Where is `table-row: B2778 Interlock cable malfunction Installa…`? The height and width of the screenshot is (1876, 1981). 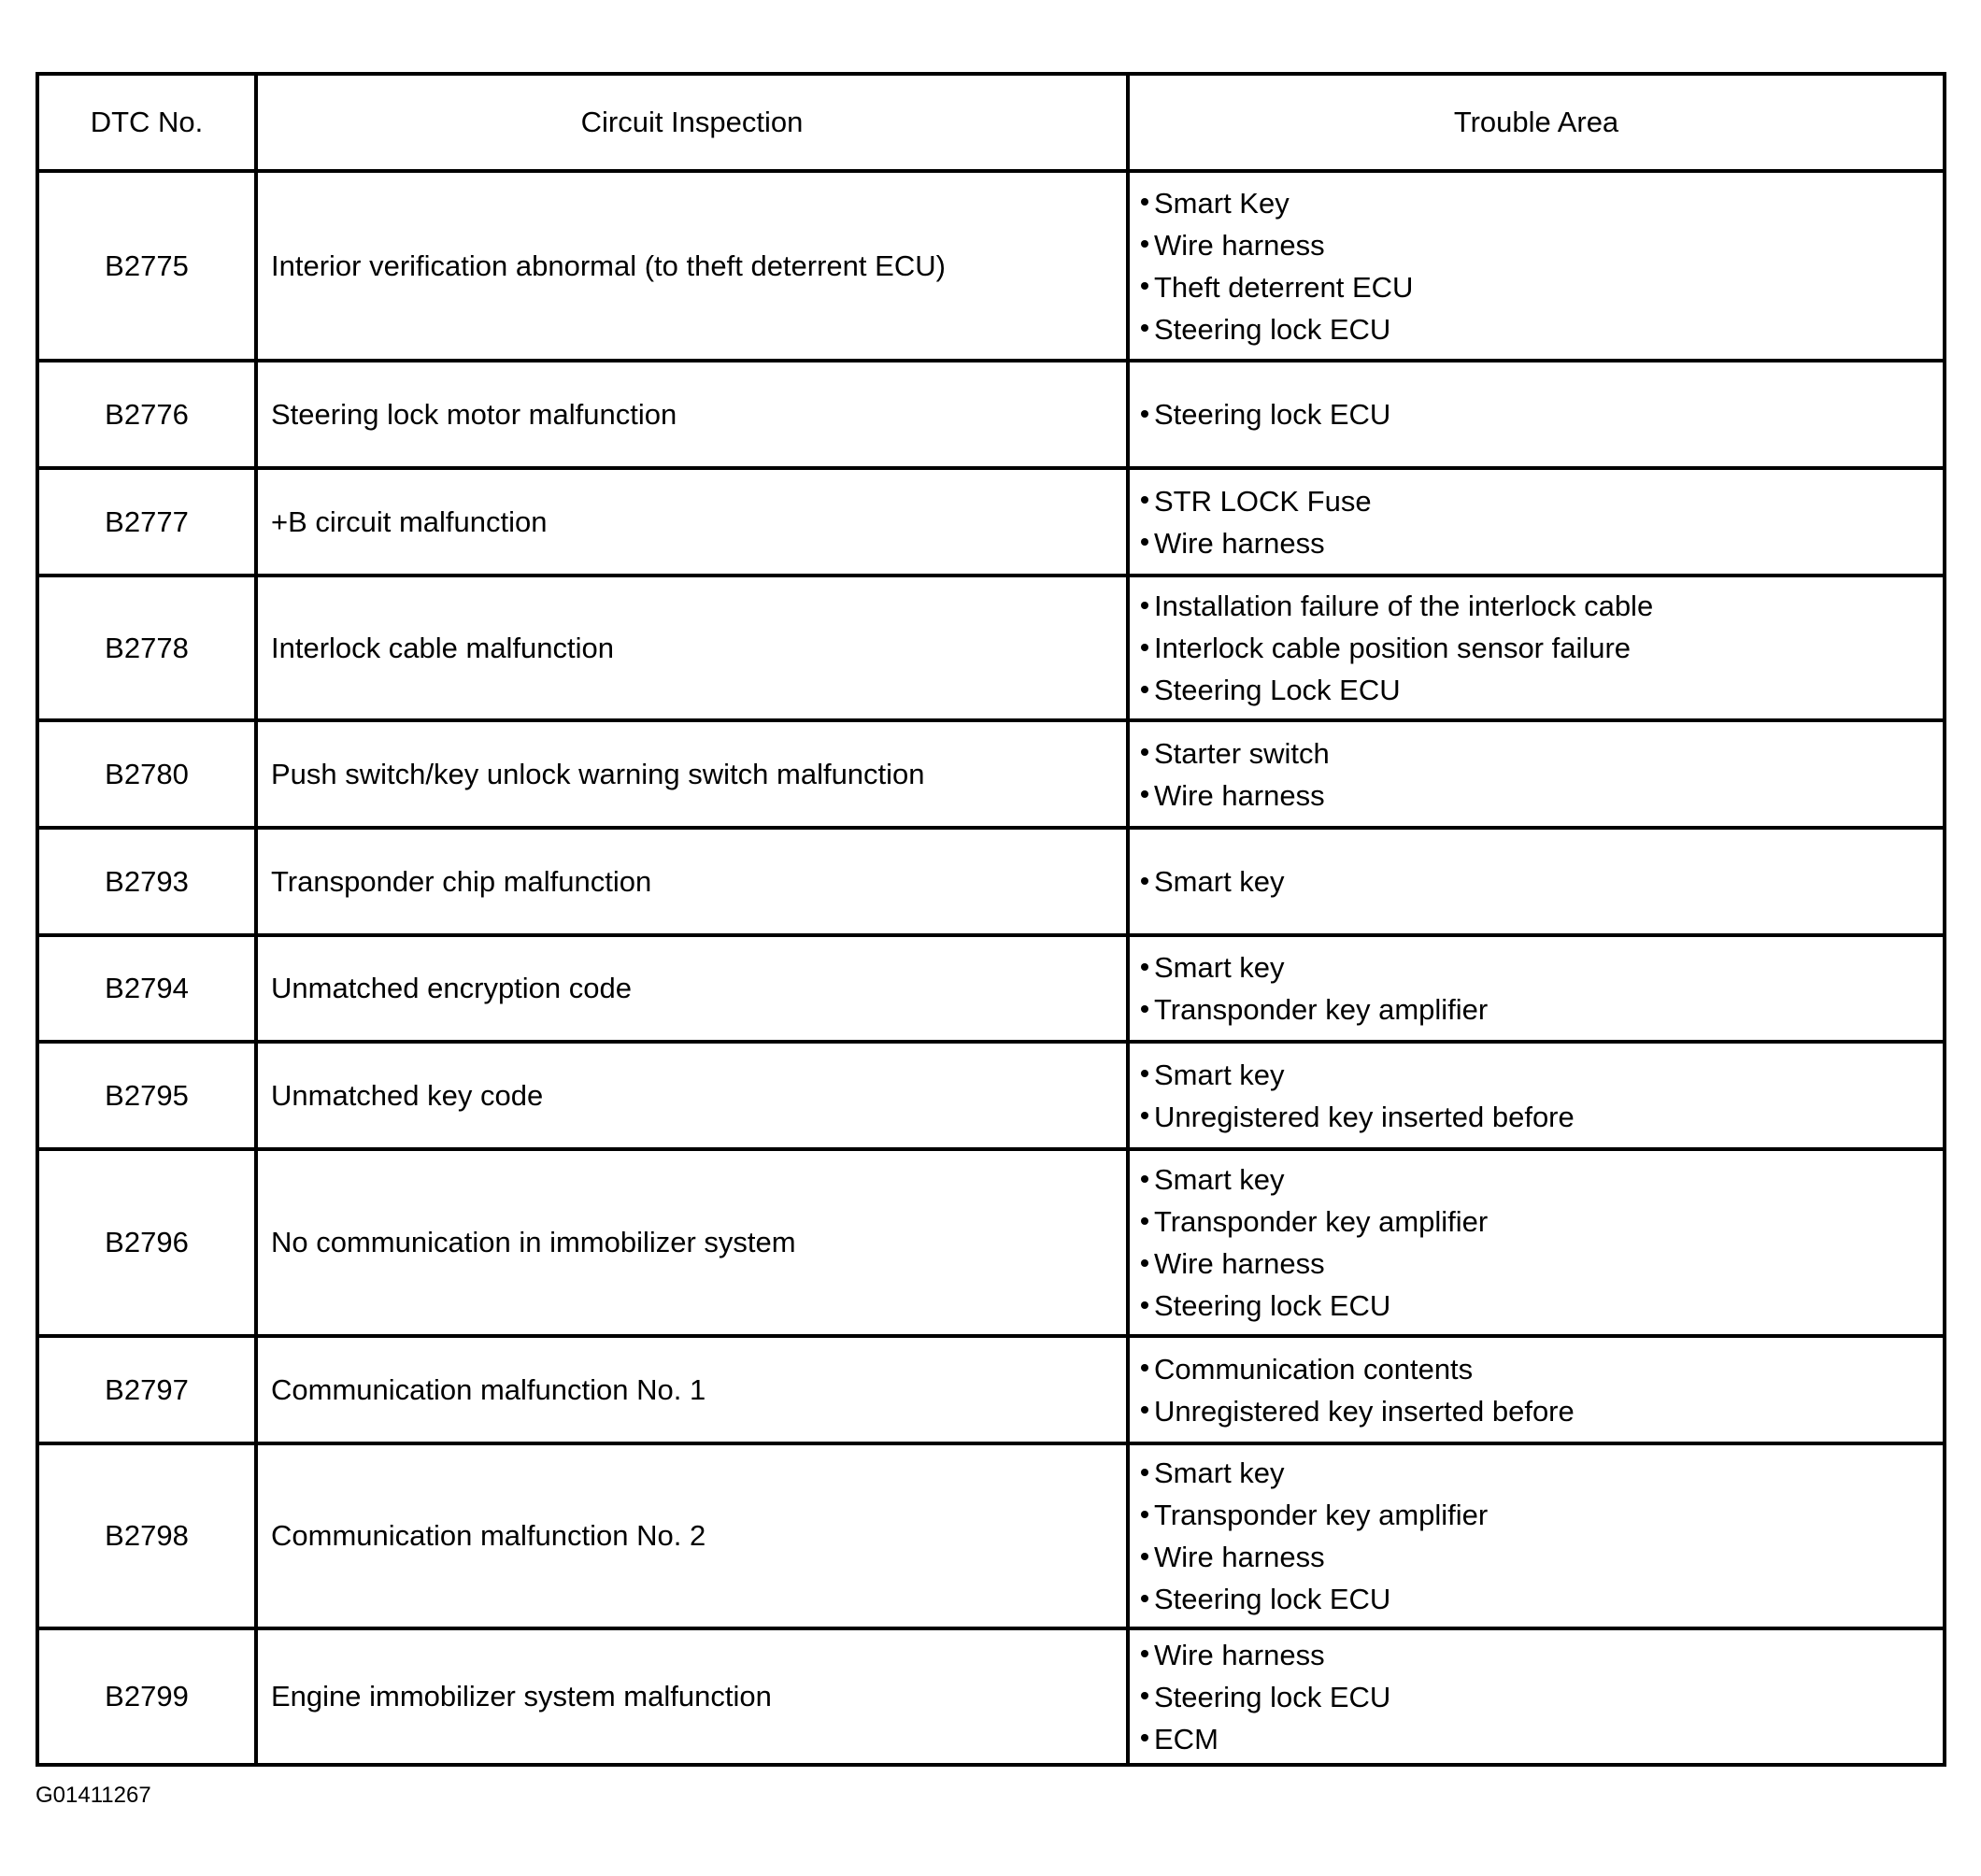
table-row: B2778 Interlock cable malfunction Installa… is located at coordinates (991, 648).